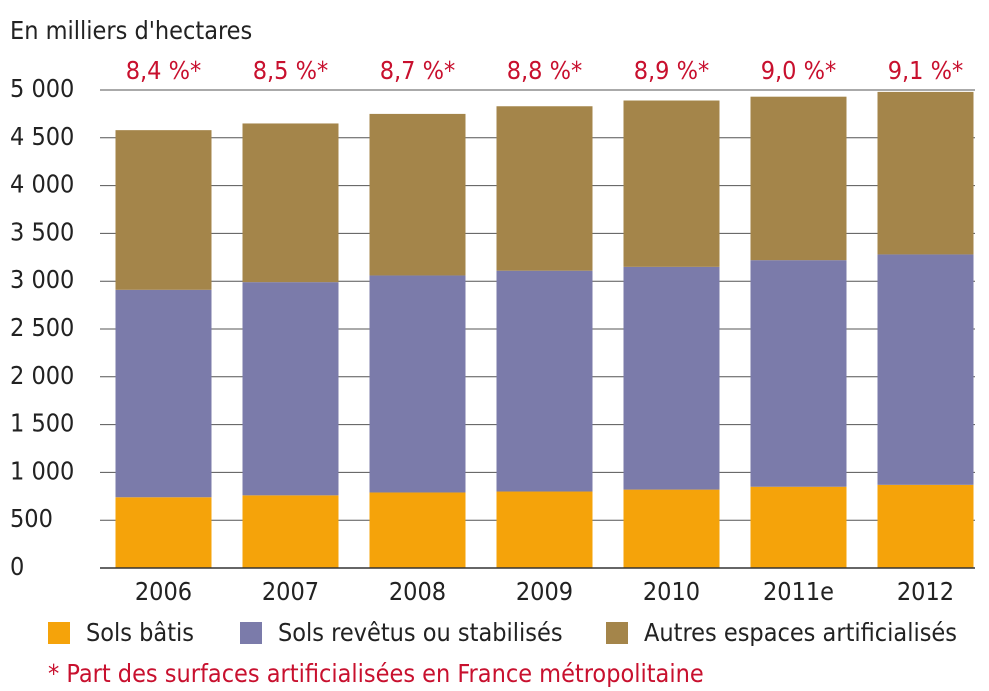 This screenshot has width=989, height=691. What do you see at coordinates (17, 566) in the screenshot?
I see `y-tick-label: 0` at bounding box center [17, 566].